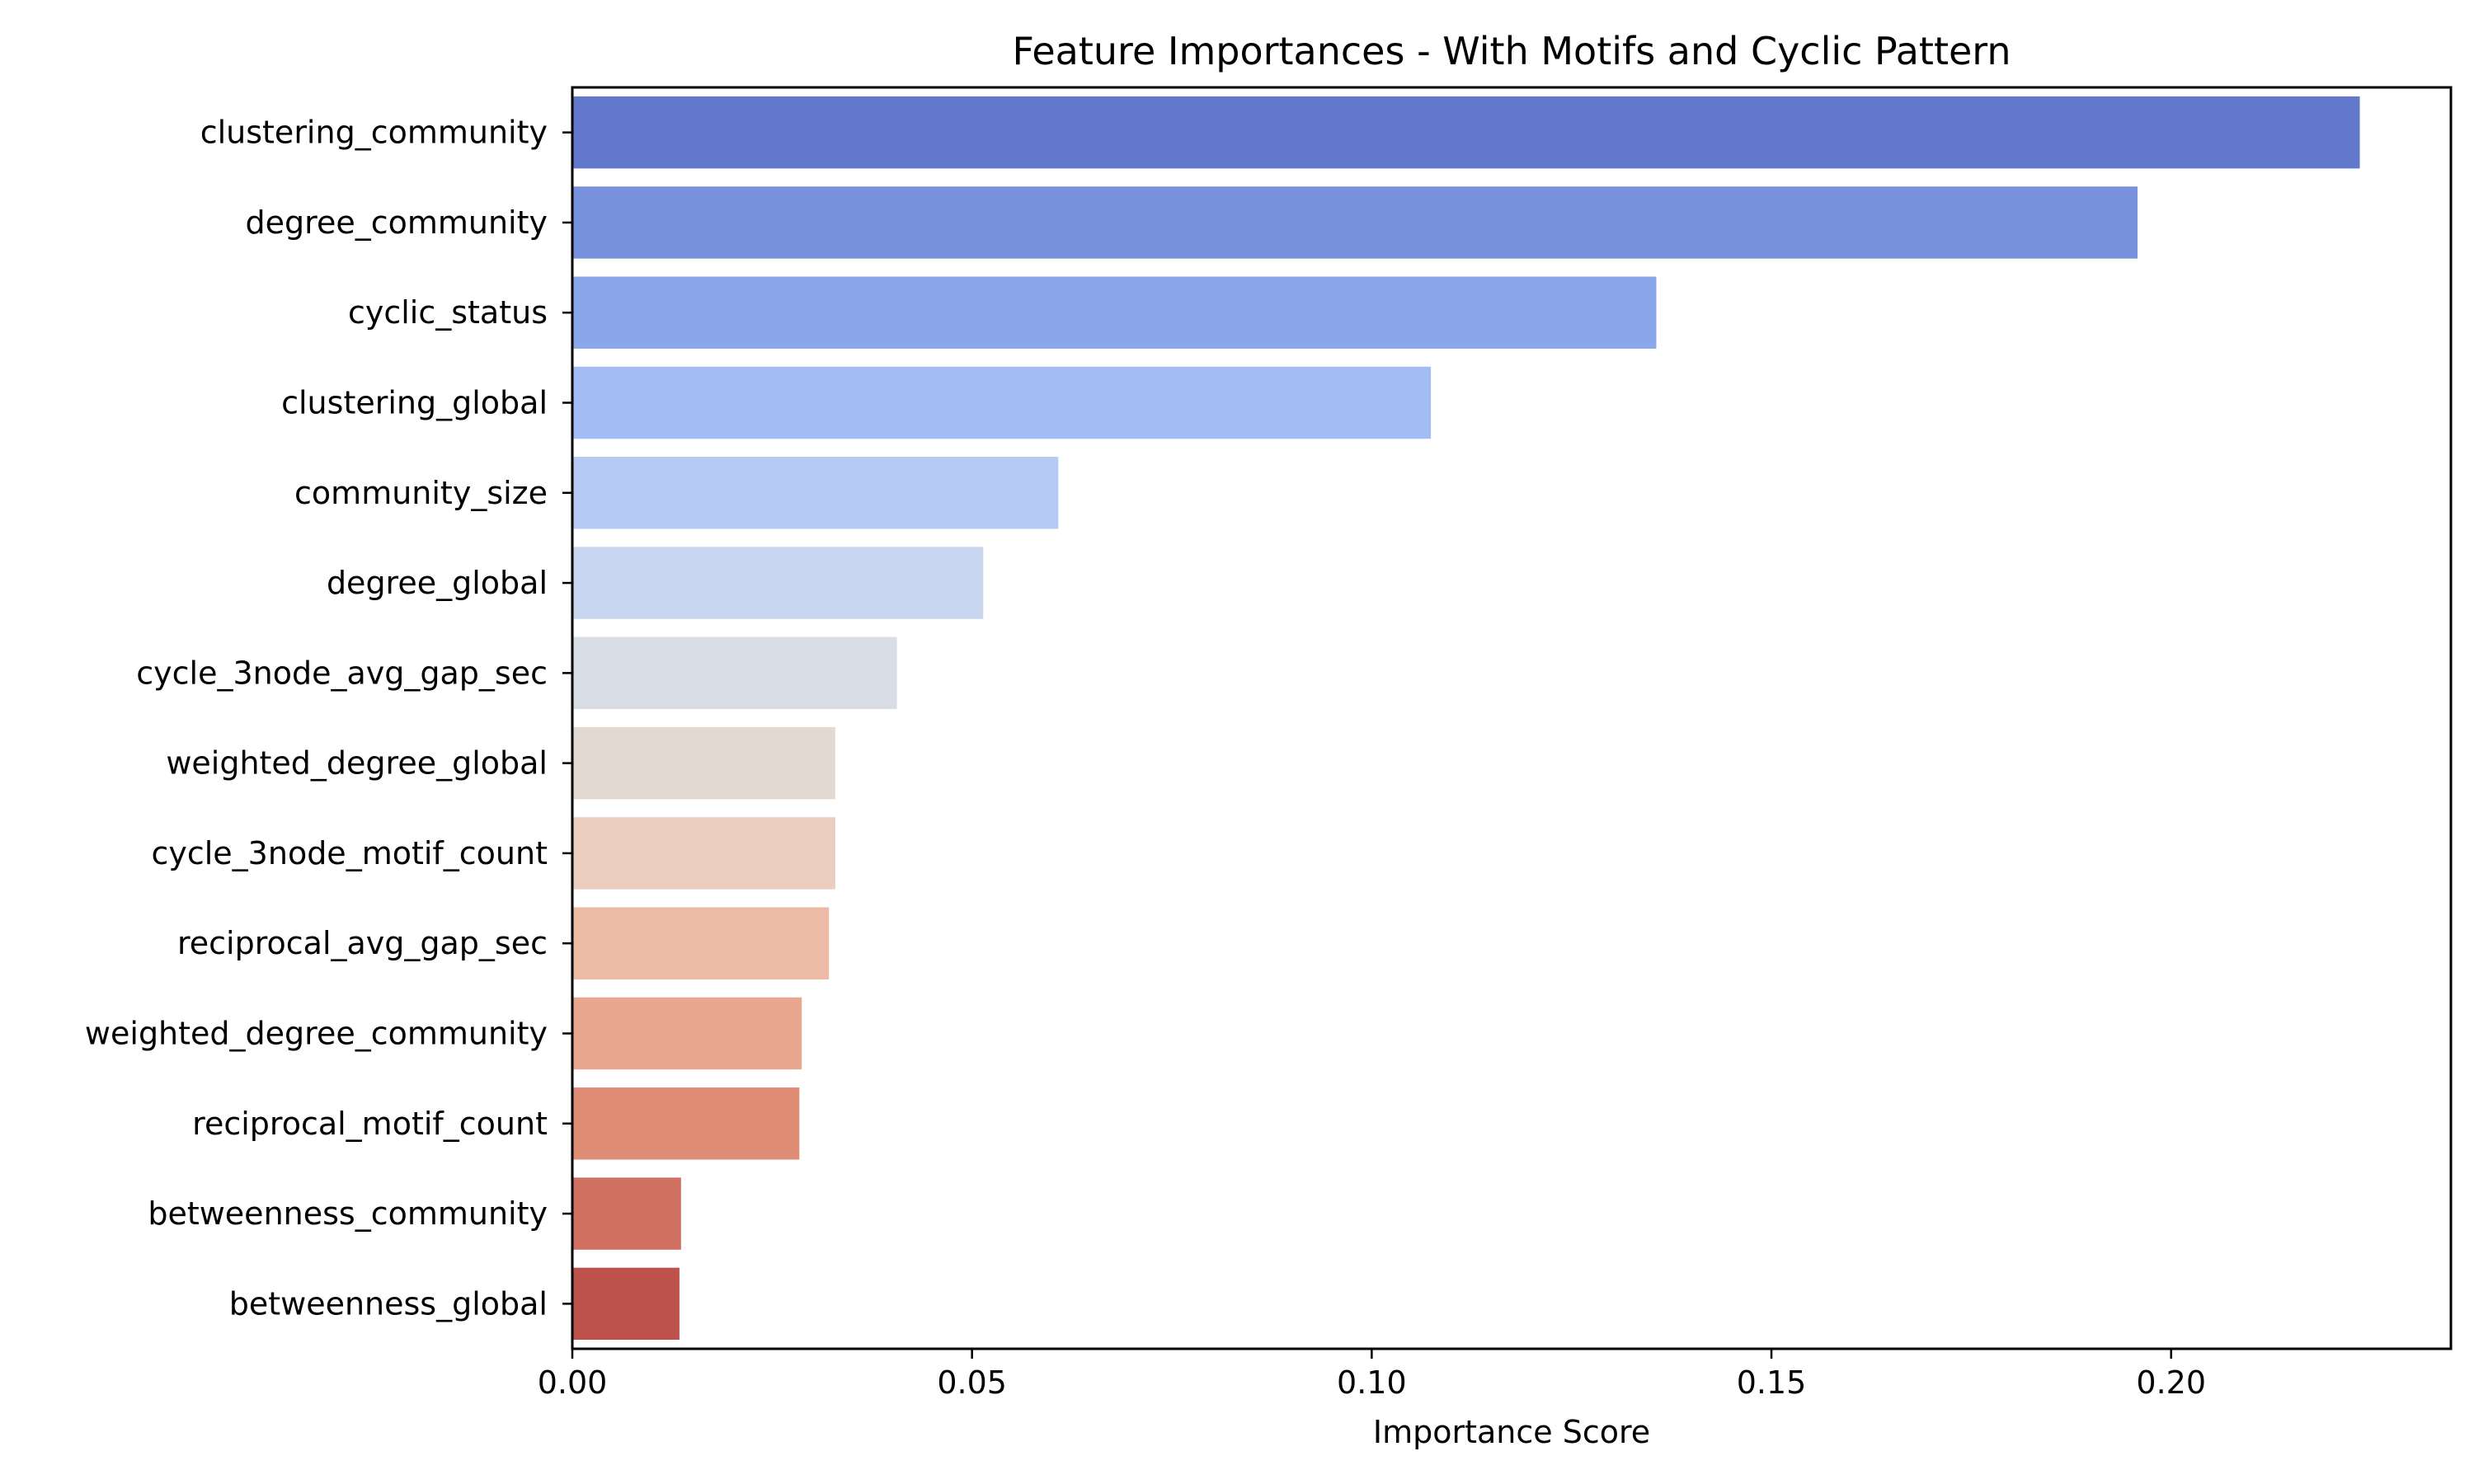  Describe the element at coordinates (414, 403) in the screenshot. I see `category-label: clustering_global` at that location.